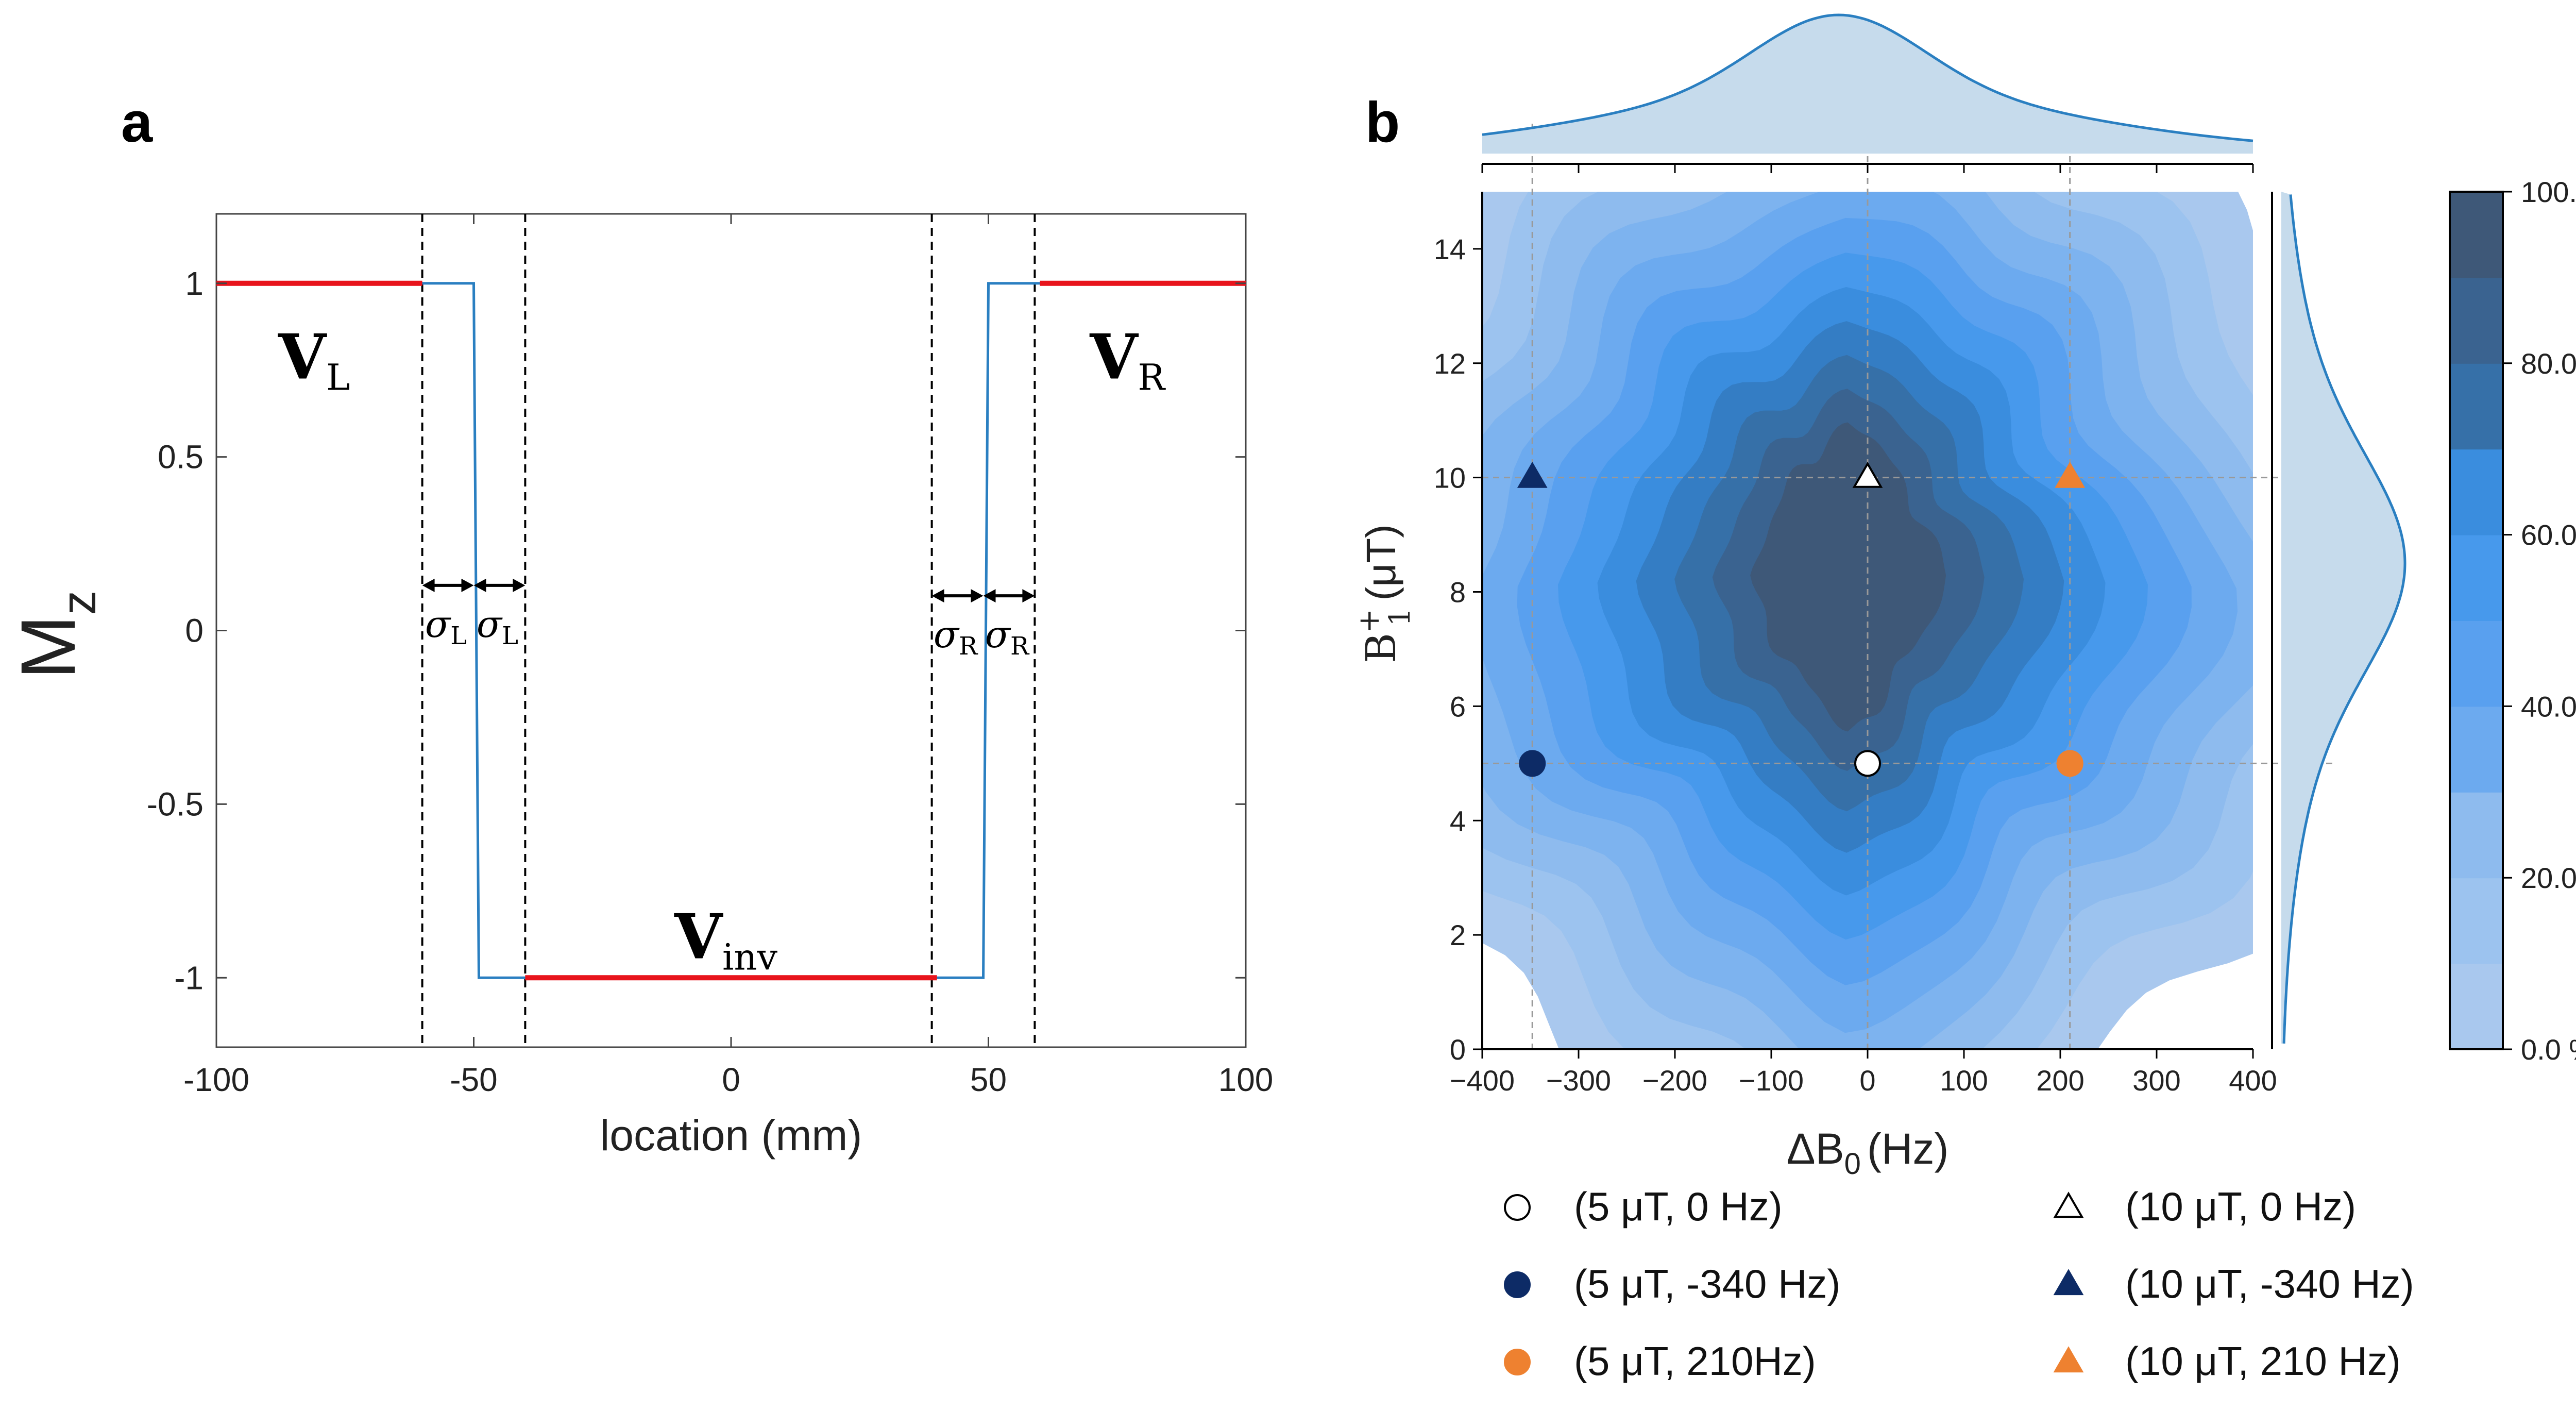 Image resolution: width=2576 pixels, height=1410 pixels. Describe the element at coordinates (1707, 1283) in the screenshot. I see `panel-b-legend-label: (5 μT, -340 Hz)` at that location.